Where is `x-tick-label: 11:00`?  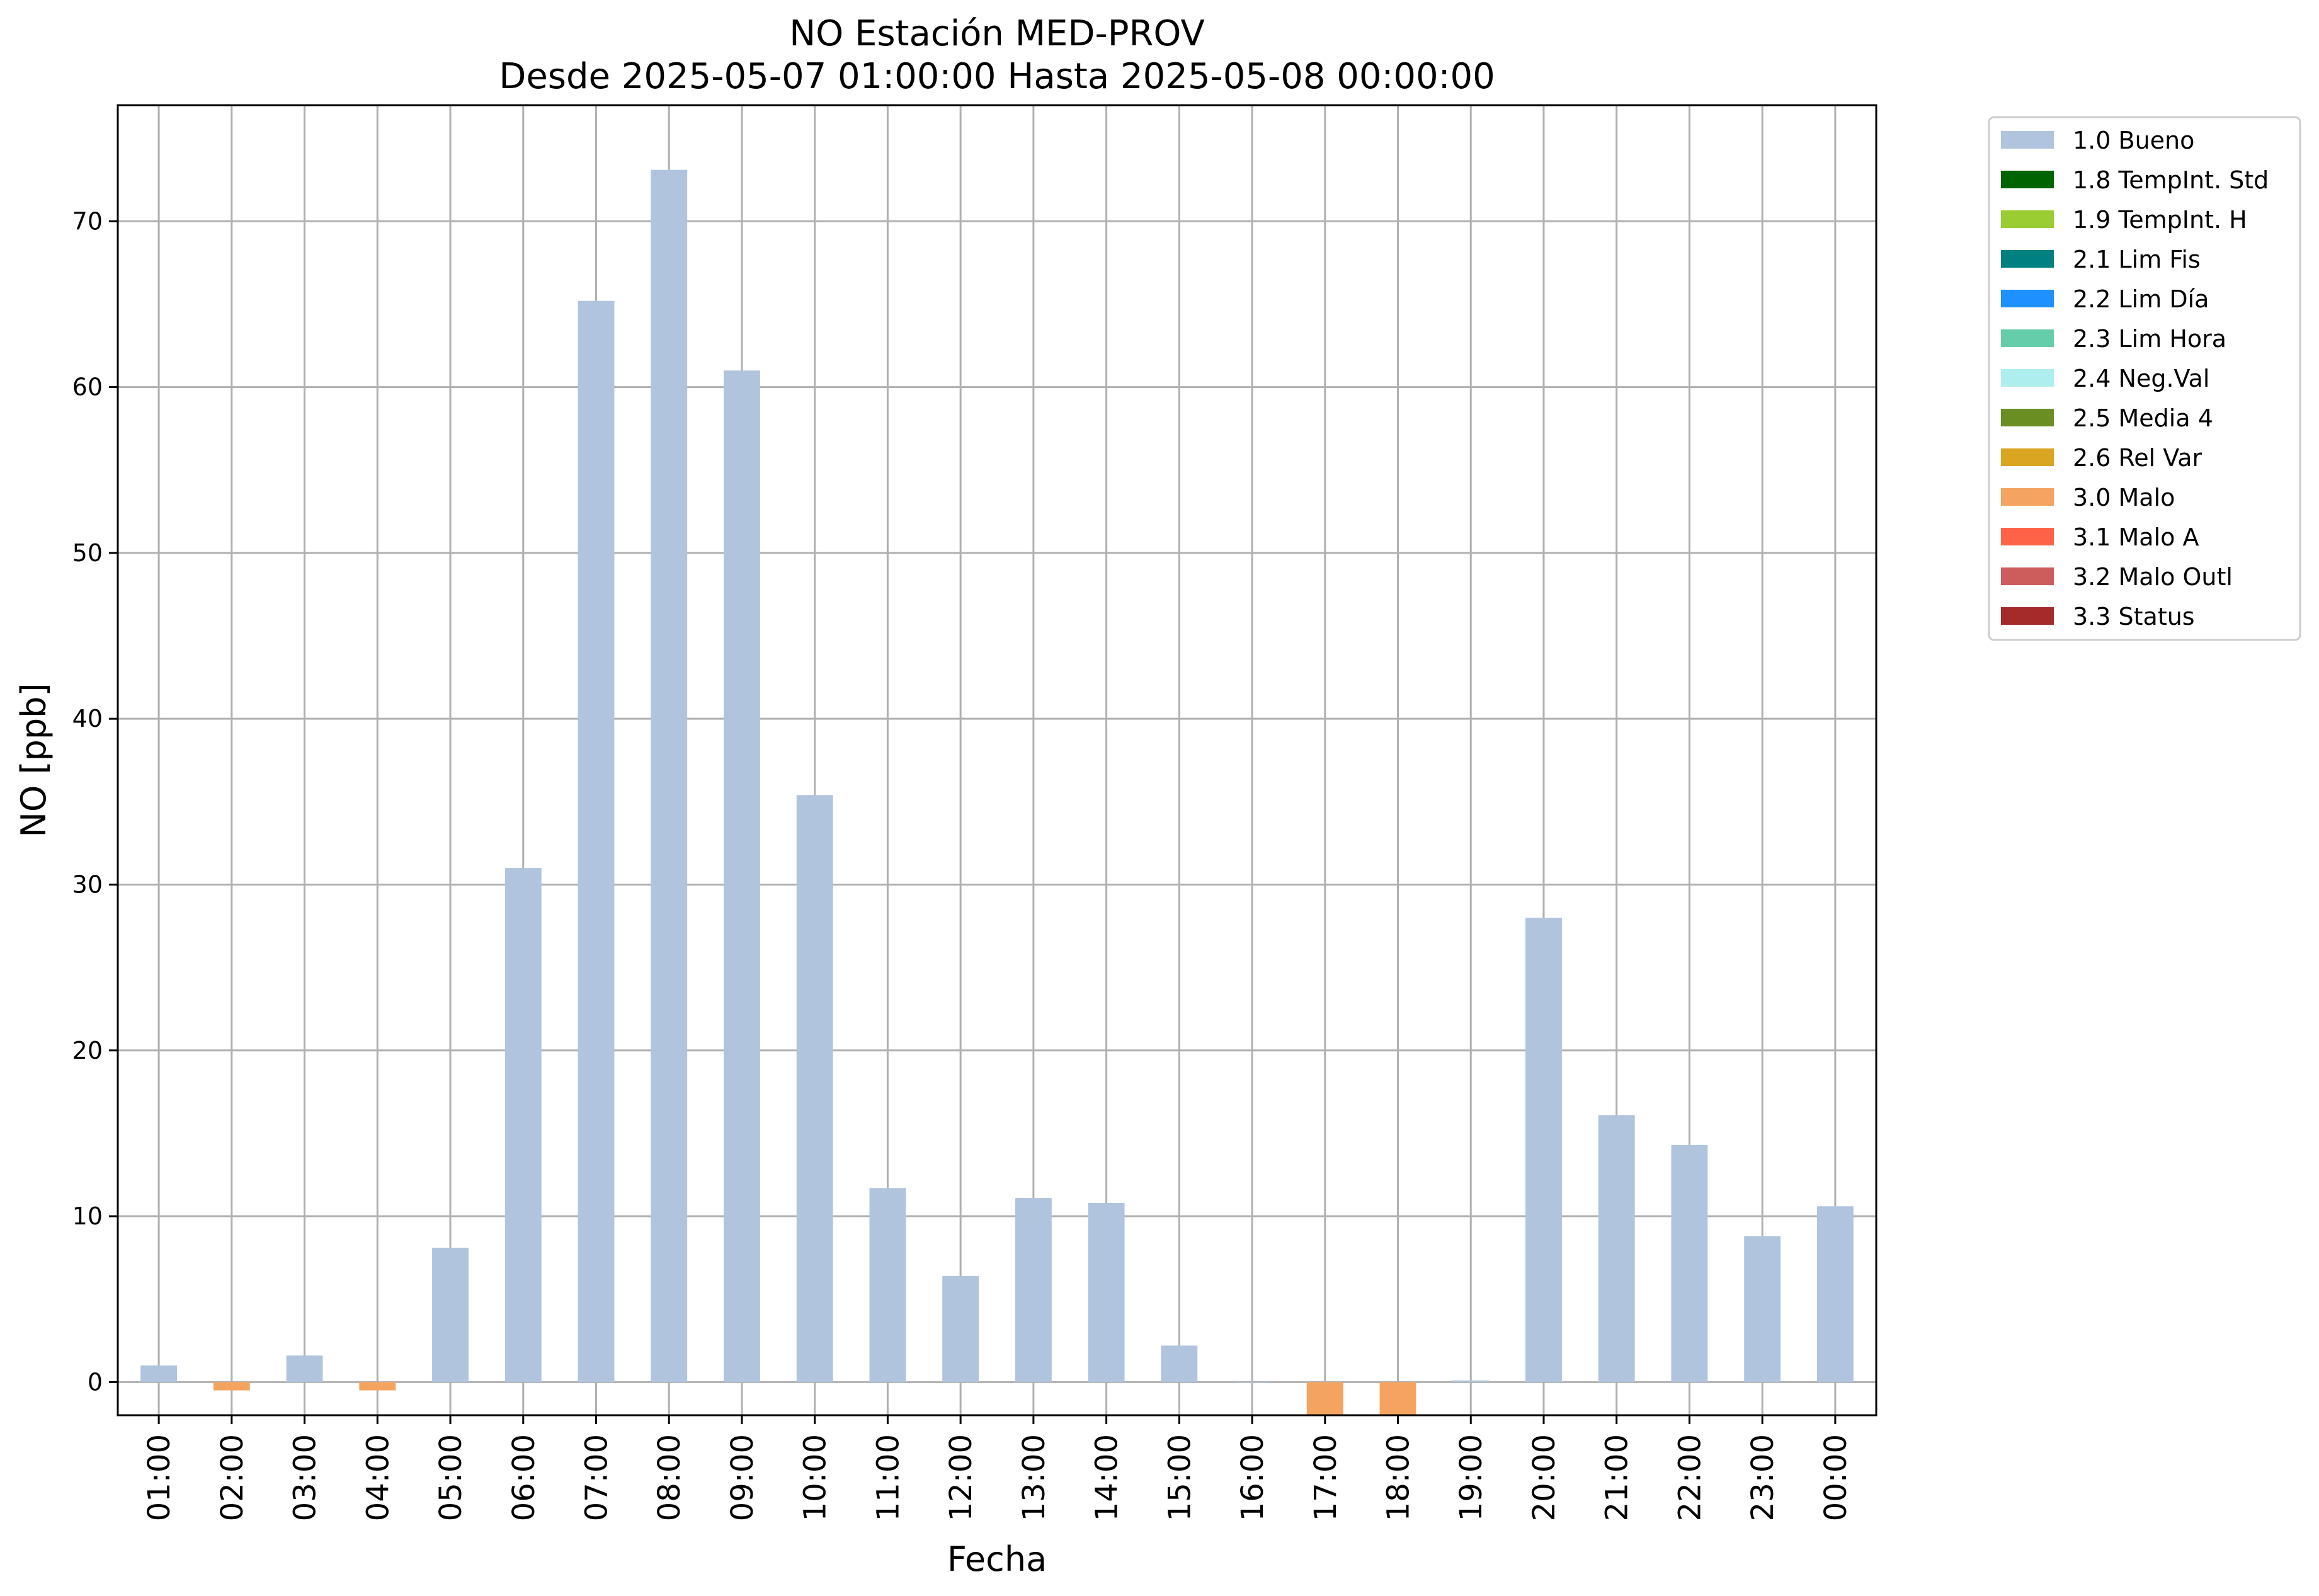 x-tick-label: 11:00 is located at coordinates (888, 1477).